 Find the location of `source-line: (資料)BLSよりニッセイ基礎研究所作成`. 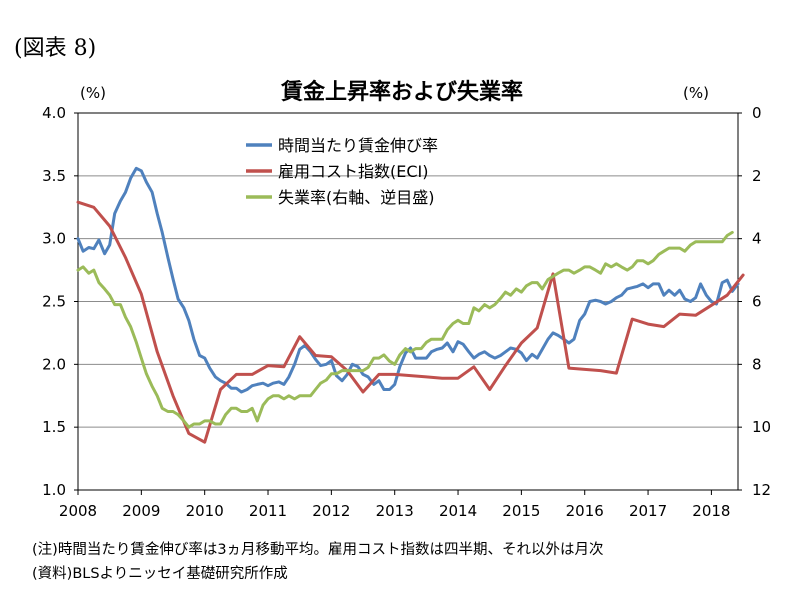

source-line: (資料)BLSよりニッセイ基礎研究所作成 is located at coordinates (160, 574).